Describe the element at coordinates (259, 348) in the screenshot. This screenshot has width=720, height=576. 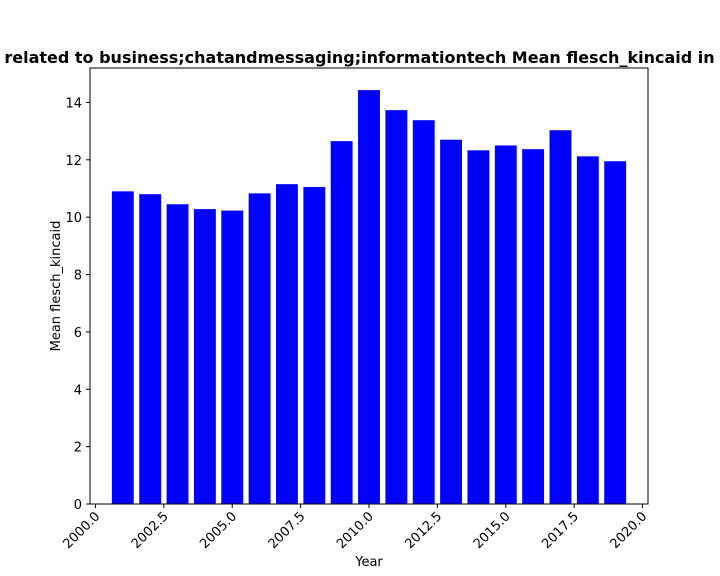
I see `bar-2006` at that location.